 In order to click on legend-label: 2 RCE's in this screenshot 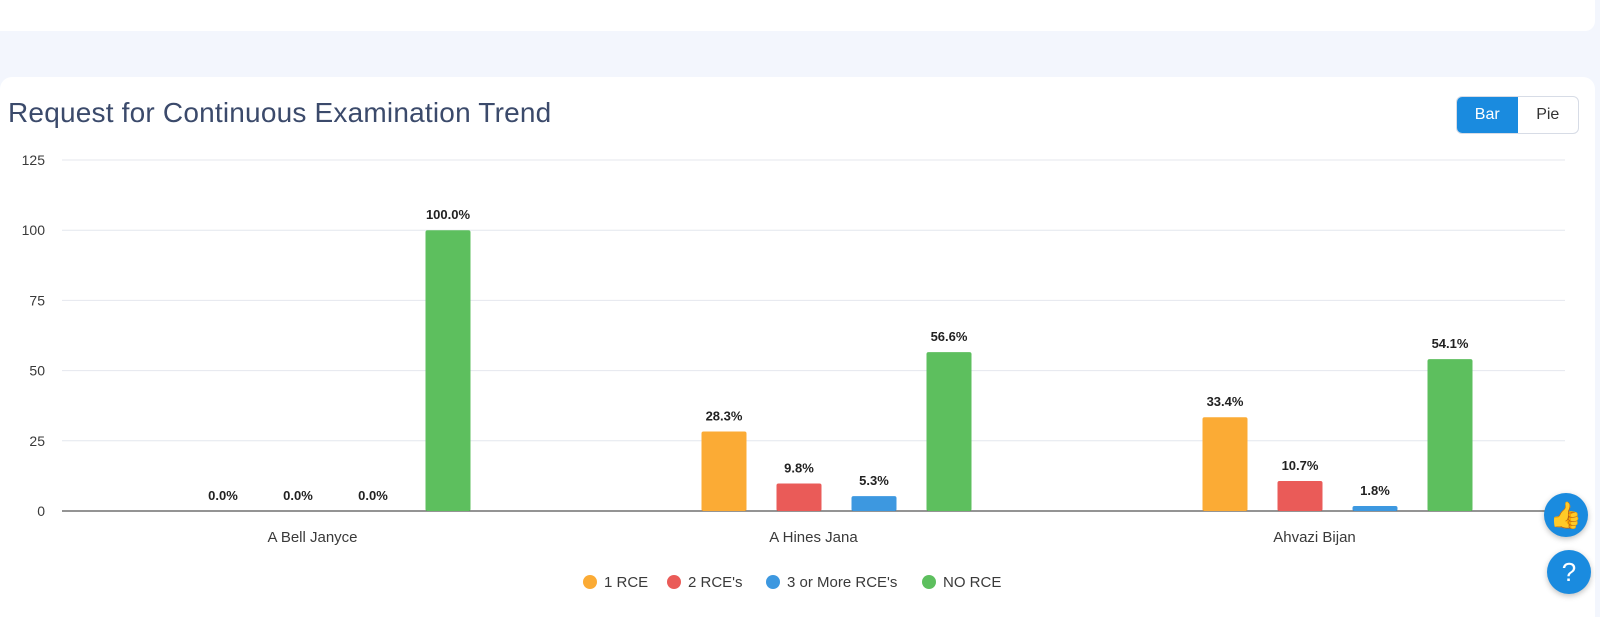, I will do `click(715, 582)`.